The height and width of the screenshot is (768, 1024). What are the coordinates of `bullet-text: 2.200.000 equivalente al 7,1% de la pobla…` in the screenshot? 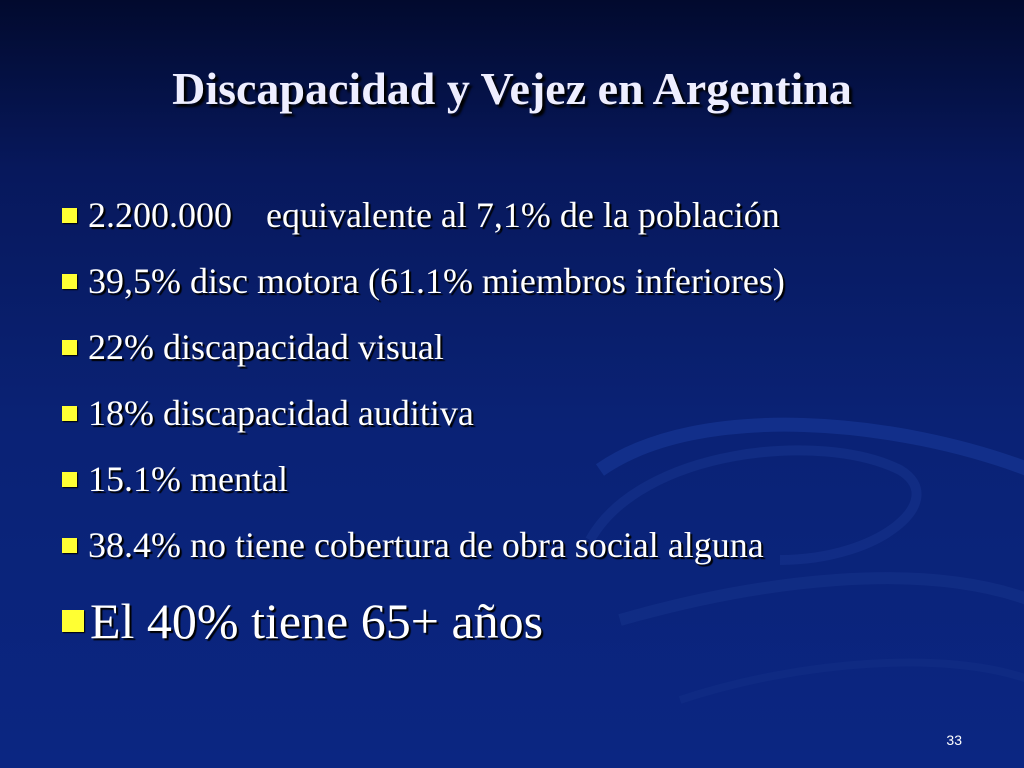 It's located at (434, 215).